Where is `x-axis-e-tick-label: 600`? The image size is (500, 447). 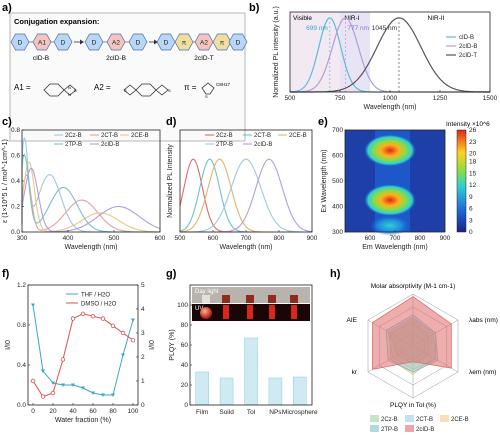 x-axis-e-tick-label: 600 is located at coordinates (370, 238).